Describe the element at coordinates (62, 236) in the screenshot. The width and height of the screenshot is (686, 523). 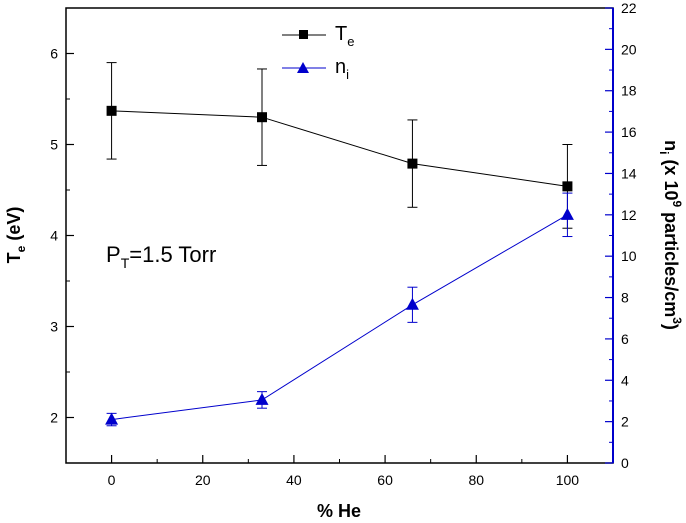
I see `left-y-axis: 2 3 4 5 6` at that location.